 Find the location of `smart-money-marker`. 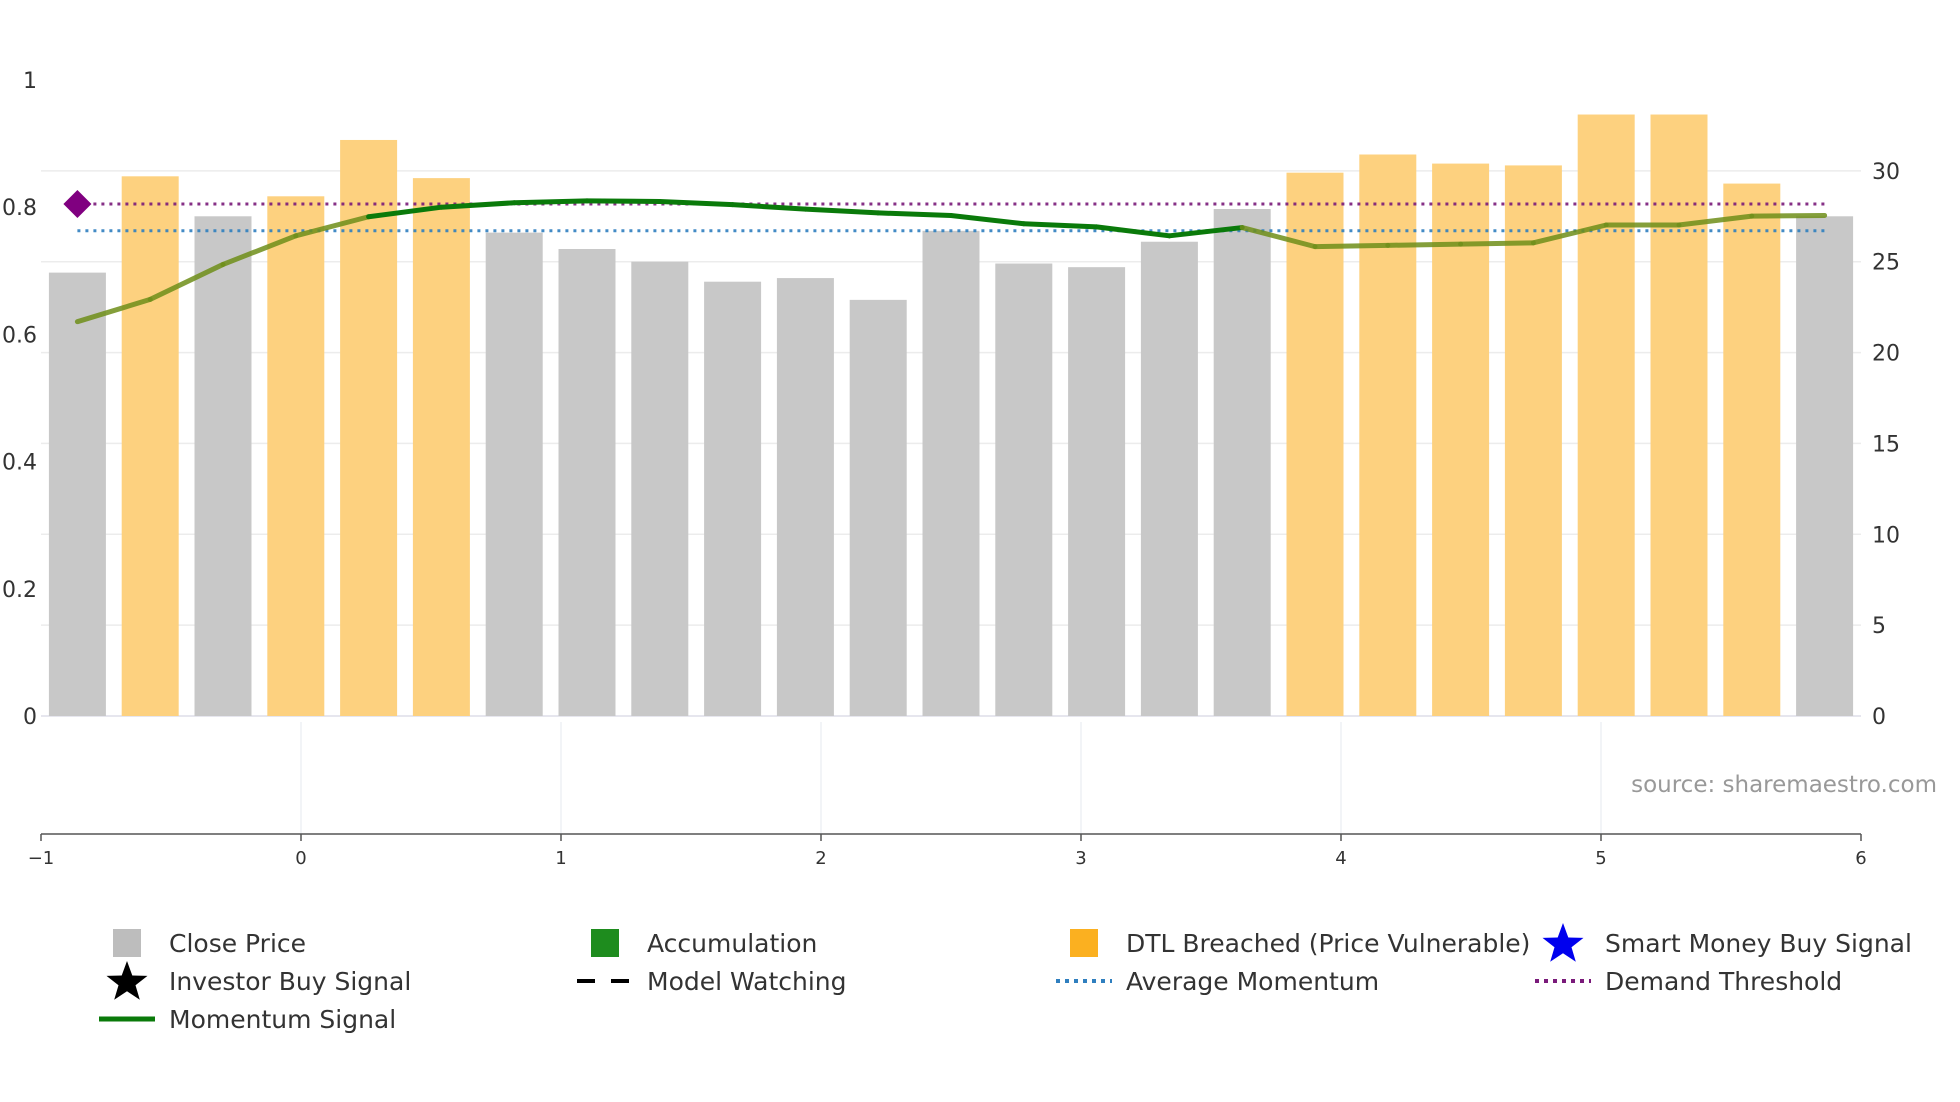

smart-money-marker is located at coordinates (77, 204).